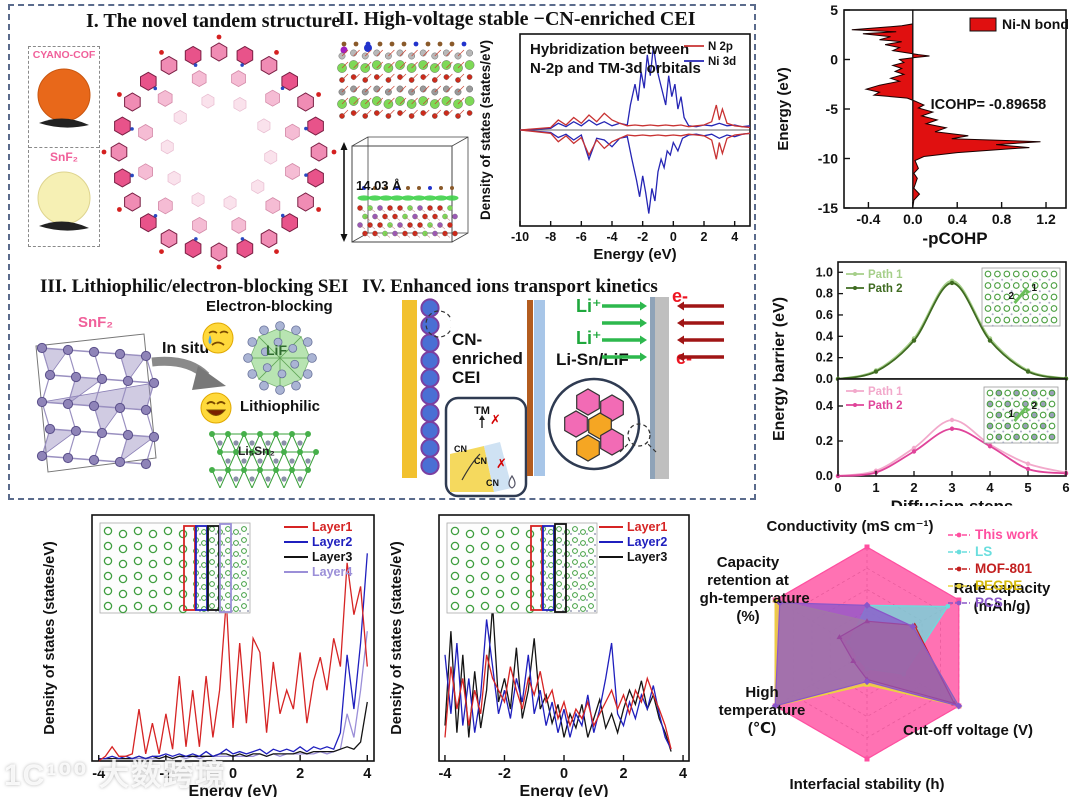 The image size is (1080, 800). Describe the element at coordinates (95, 322) in the screenshot. I see `snf2-crystal-label: SnF₂` at that location.